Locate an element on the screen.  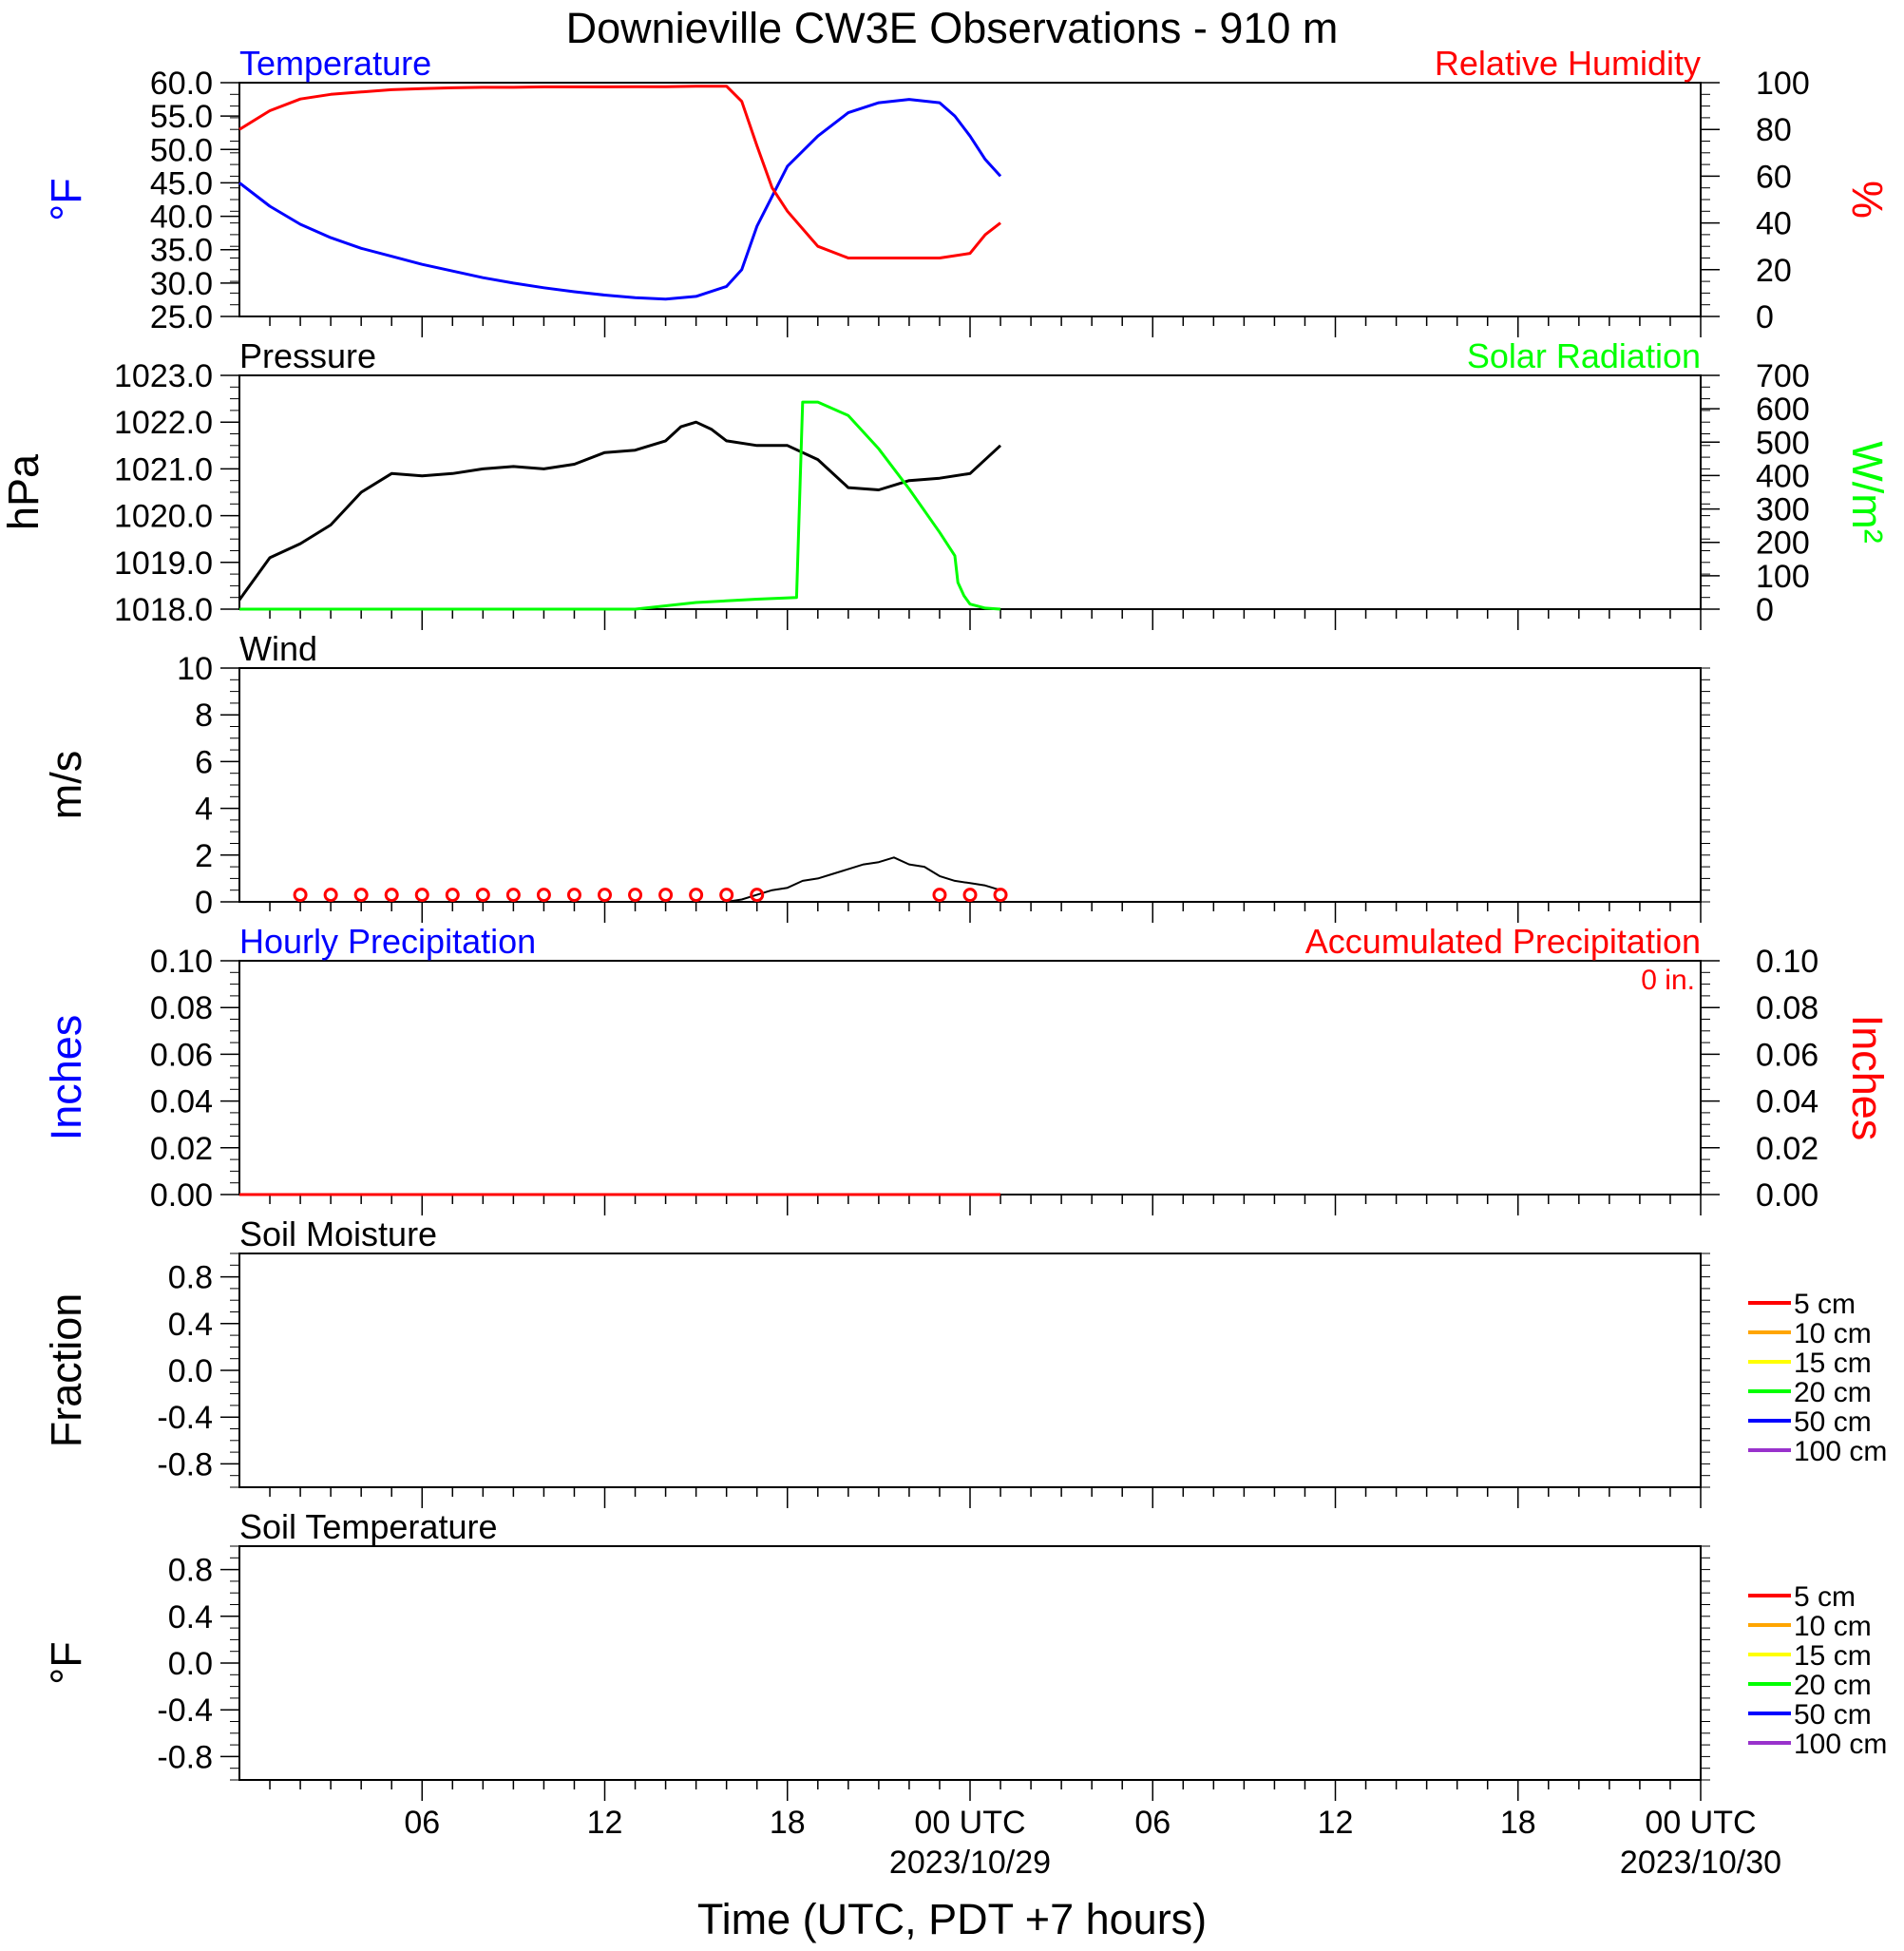
y-right-tick-label: 0.00 is located at coordinates (1787, 1196).